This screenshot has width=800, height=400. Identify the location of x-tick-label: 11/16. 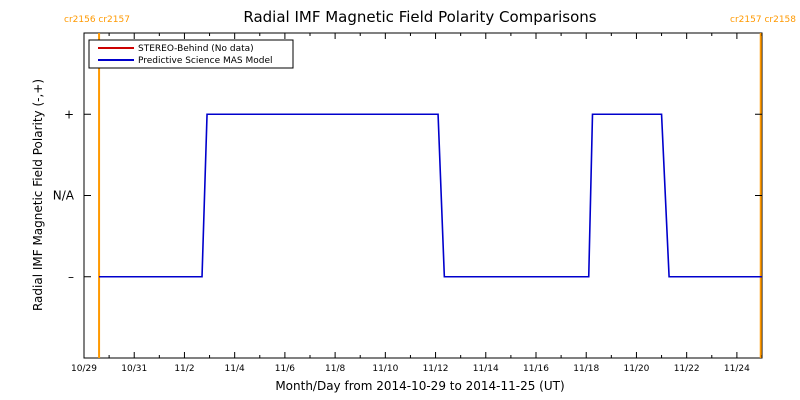
(536, 369).